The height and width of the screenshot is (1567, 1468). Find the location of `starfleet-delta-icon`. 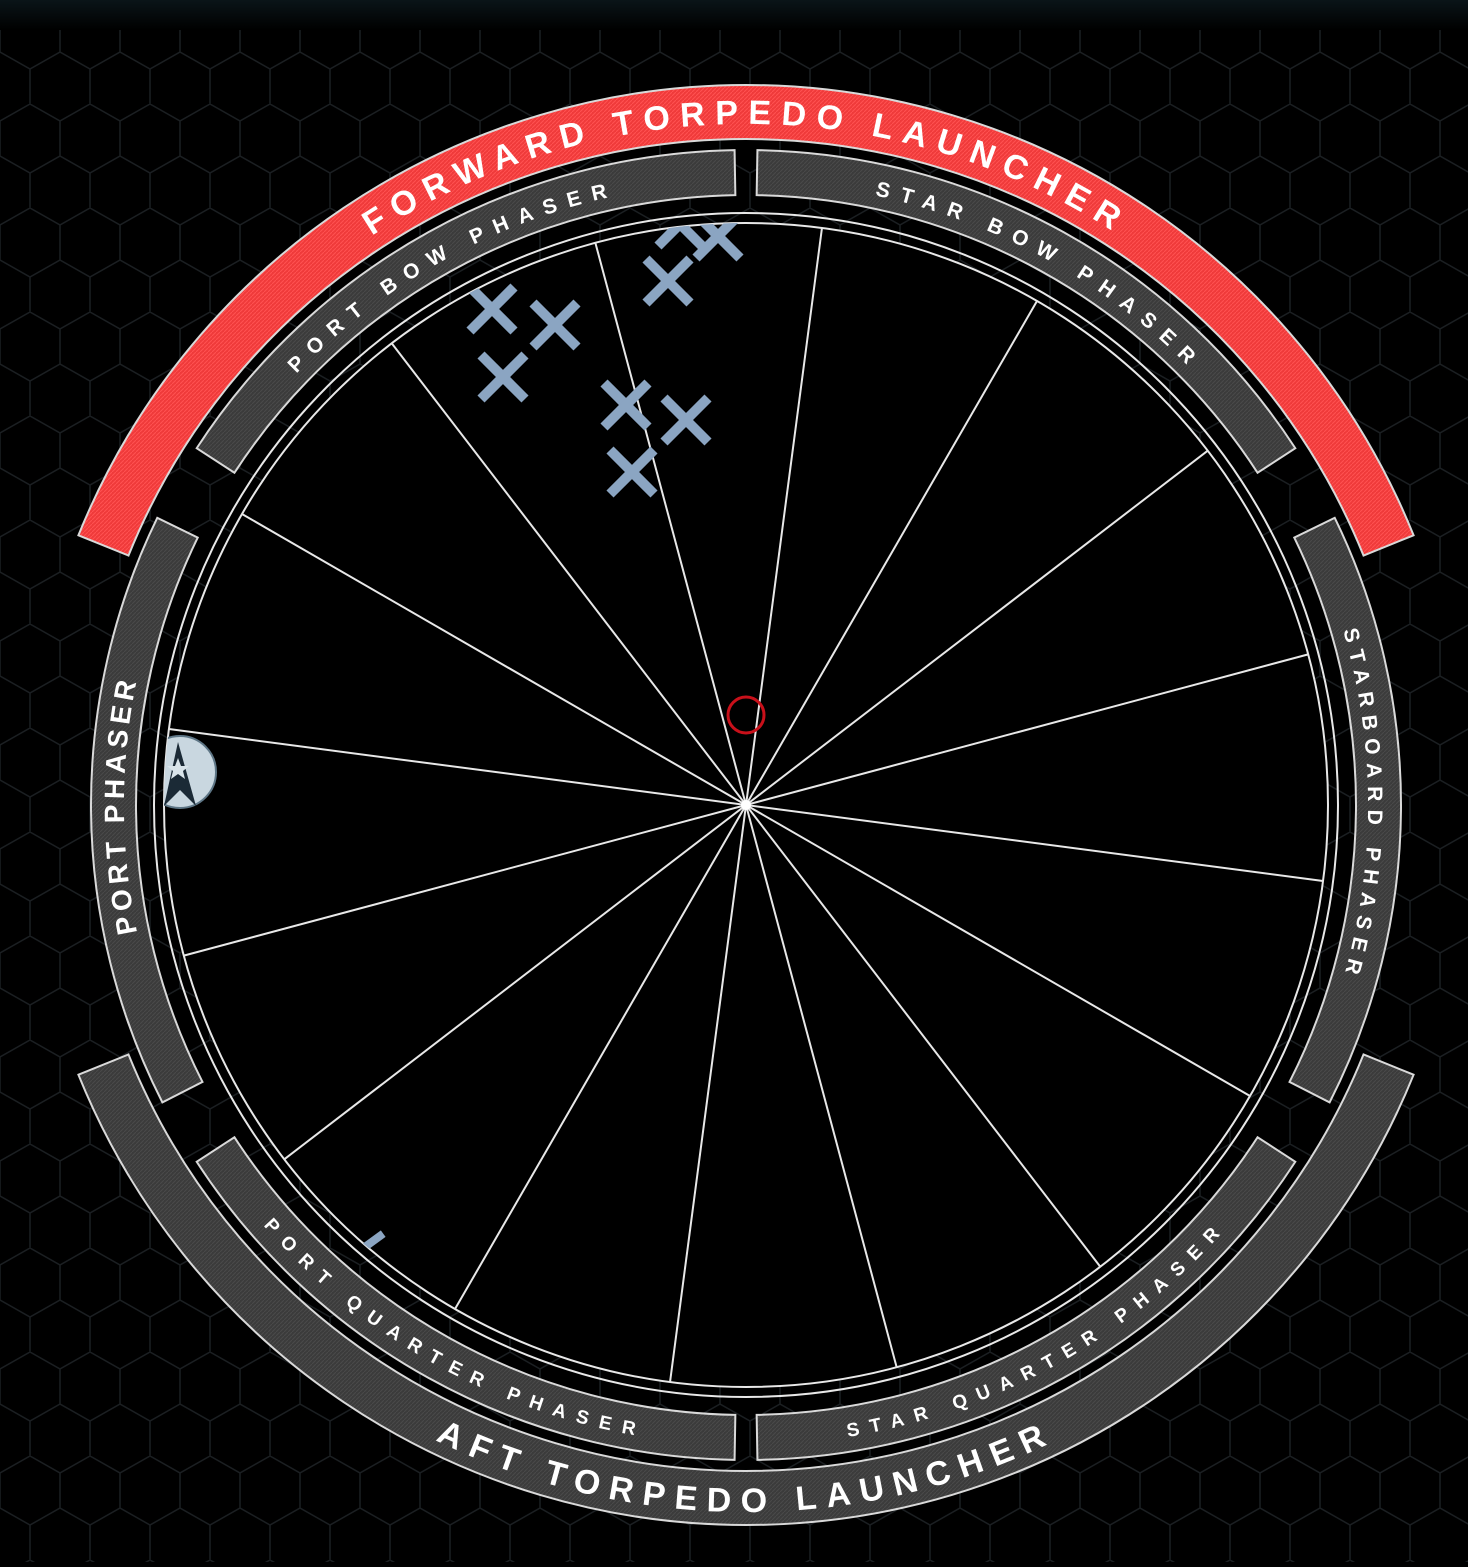

starfleet-delta-icon is located at coordinates (180, 772).